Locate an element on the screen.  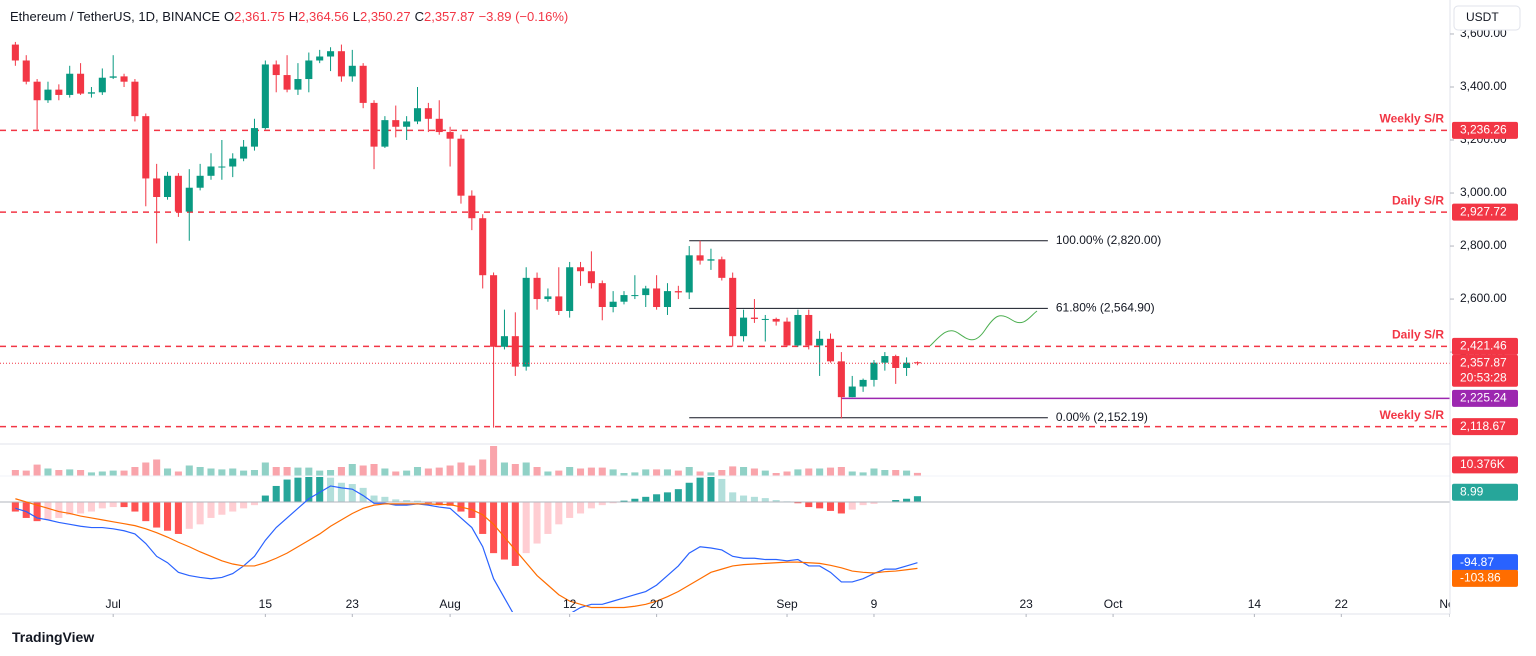
macd-line-label: -94.87 is located at coordinates (1477, 562).